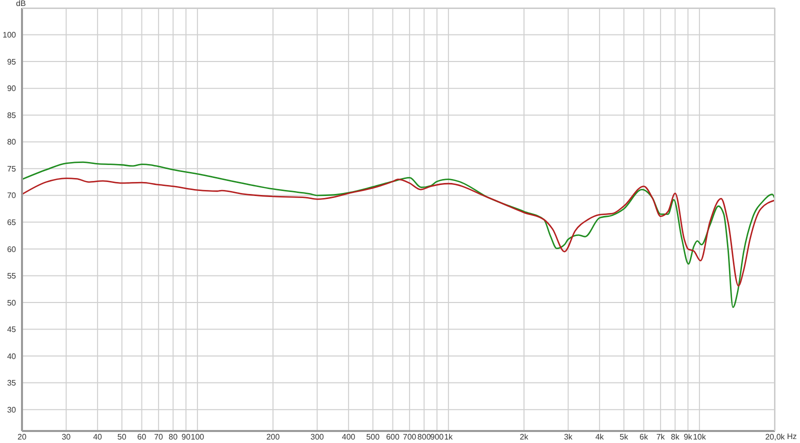 The image size is (800, 443). I want to click on y-tick-label: 55, so click(12, 276).